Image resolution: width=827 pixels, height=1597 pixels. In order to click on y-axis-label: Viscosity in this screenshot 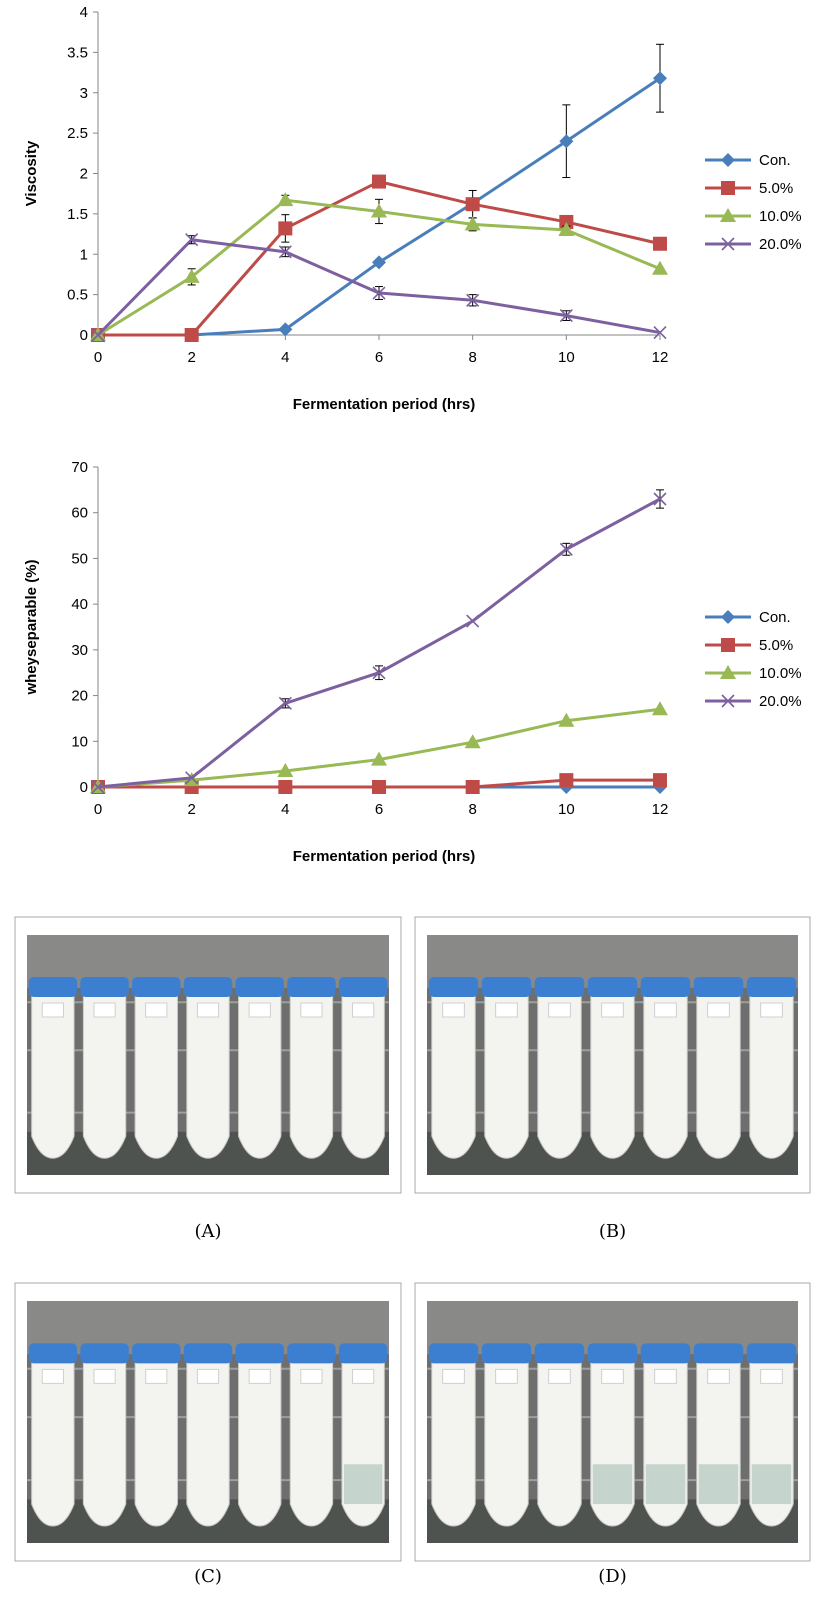, I will do `click(31, 173)`.